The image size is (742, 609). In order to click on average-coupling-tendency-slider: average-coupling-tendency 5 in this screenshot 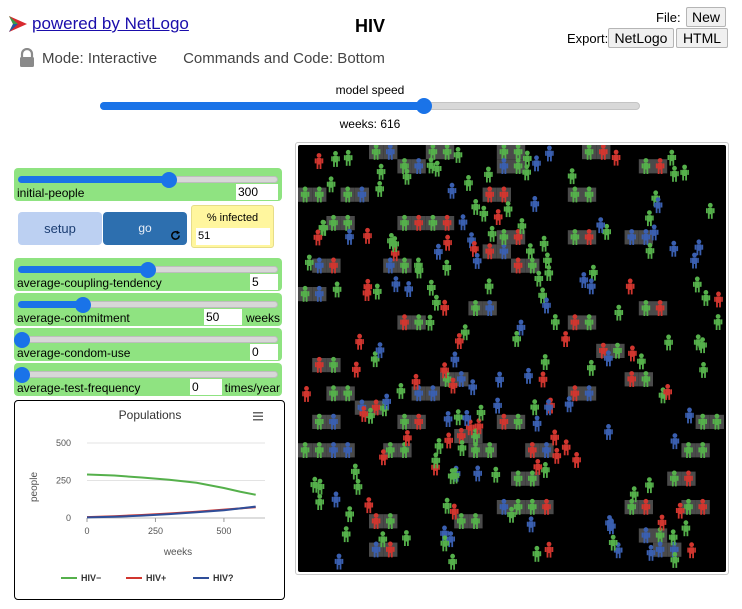, I will do `click(148, 274)`.